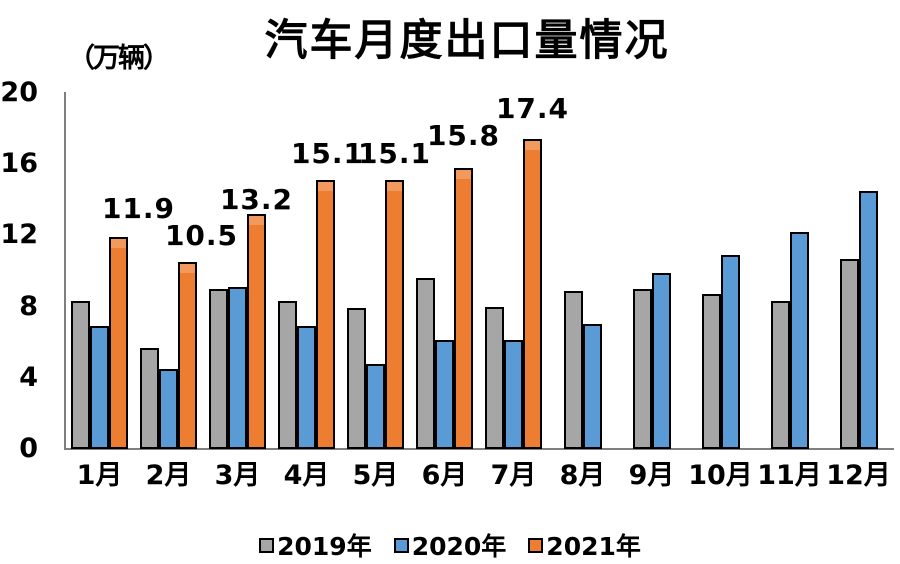 This screenshot has height=564, width=900. What do you see at coordinates (593, 546) in the screenshot?
I see `legend-label: 2021年` at bounding box center [593, 546].